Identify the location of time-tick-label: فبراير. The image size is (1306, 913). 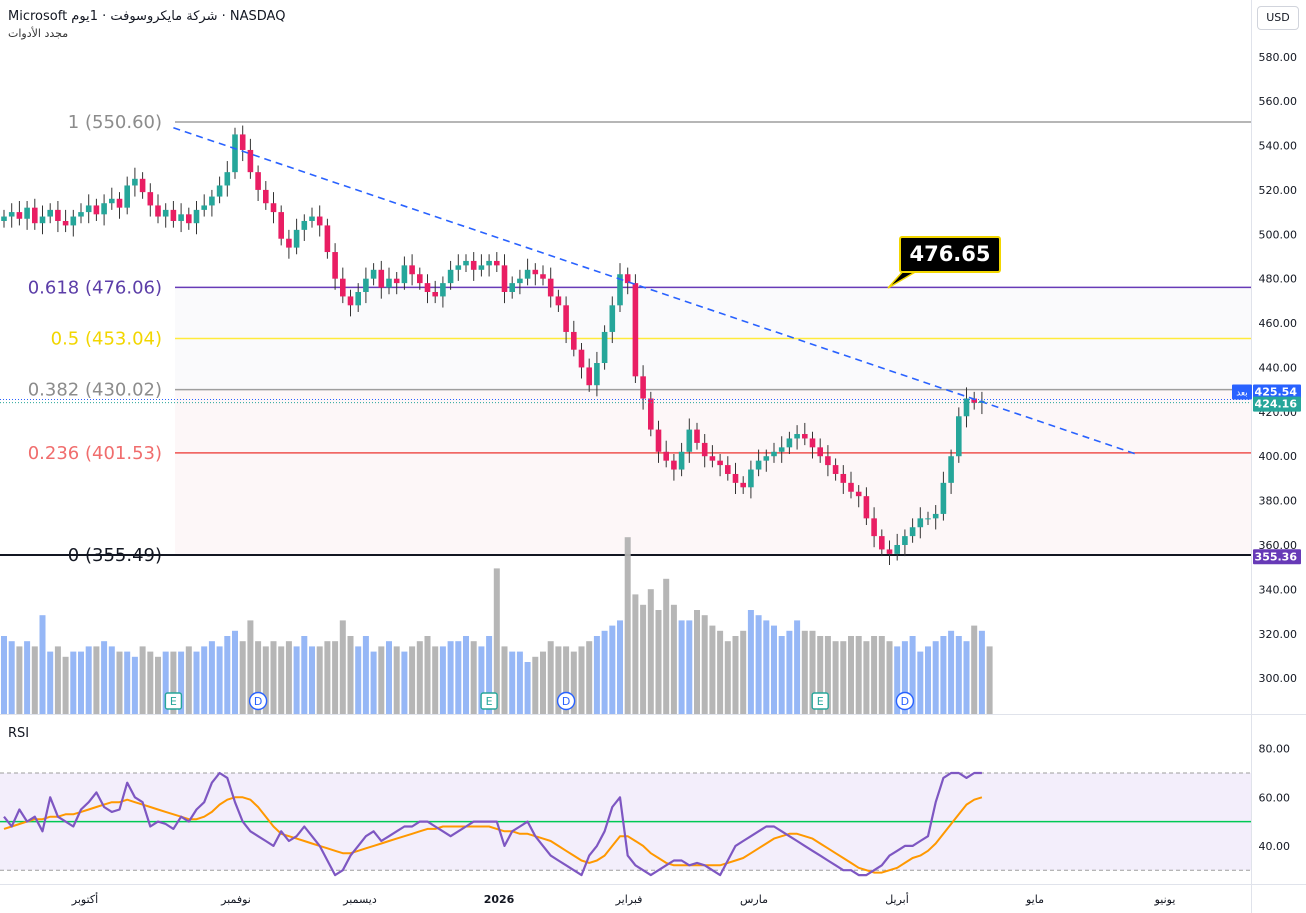
(629, 899).